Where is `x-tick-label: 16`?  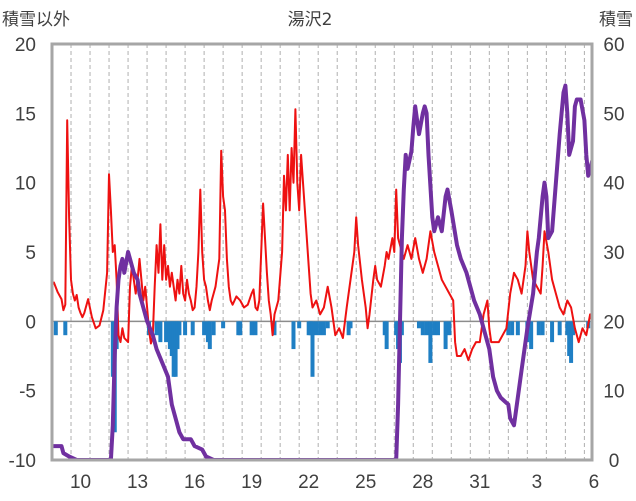 x-tick-label: 16 is located at coordinates (194, 482).